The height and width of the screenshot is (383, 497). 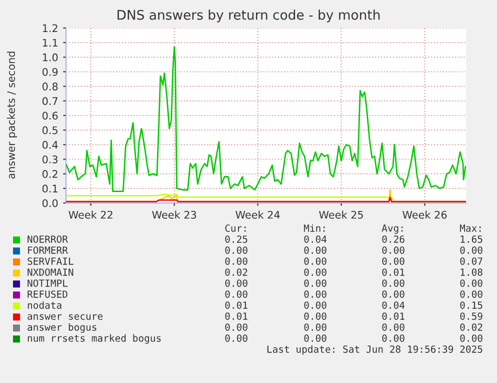 I want to click on x-tick-label: Week 22, so click(x=90, y=214).